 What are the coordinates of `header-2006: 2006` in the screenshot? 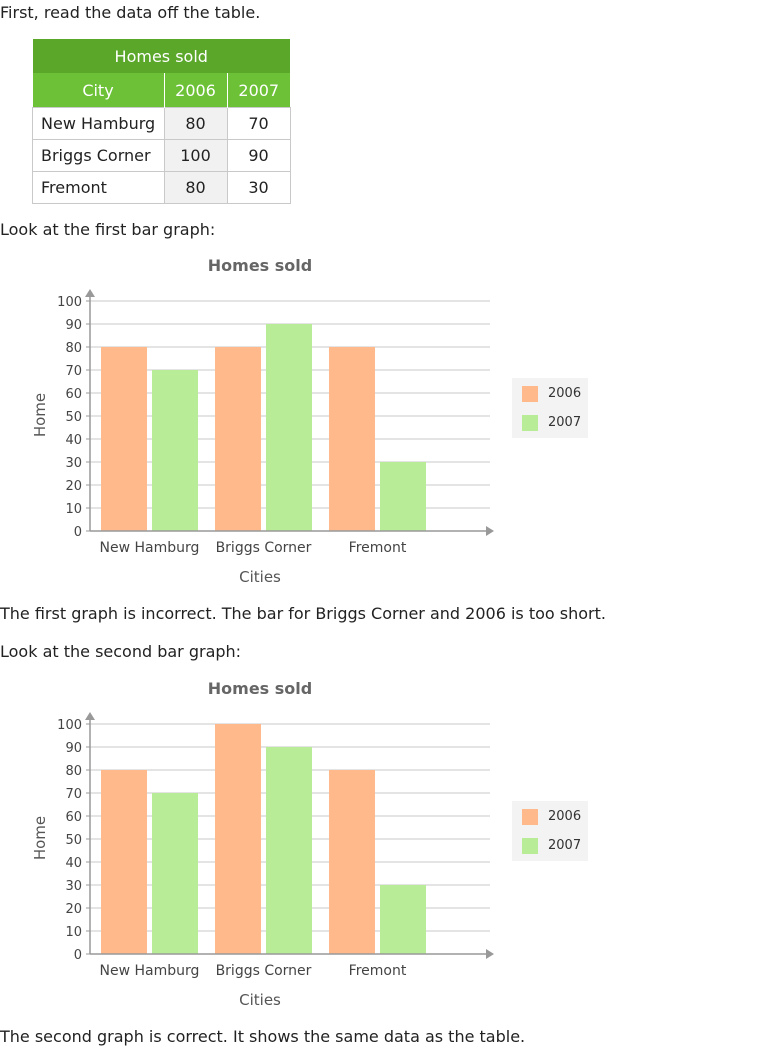 It's located at (196, 90).